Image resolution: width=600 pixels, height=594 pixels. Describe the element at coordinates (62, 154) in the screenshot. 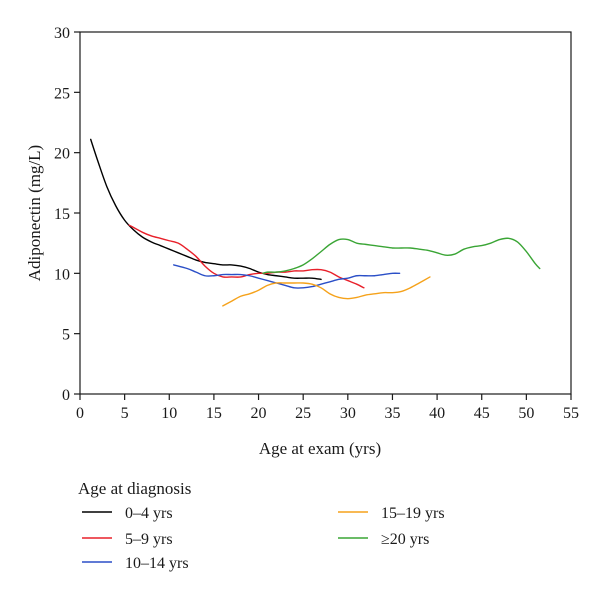

I see `y-tick-label: 20` at that location.